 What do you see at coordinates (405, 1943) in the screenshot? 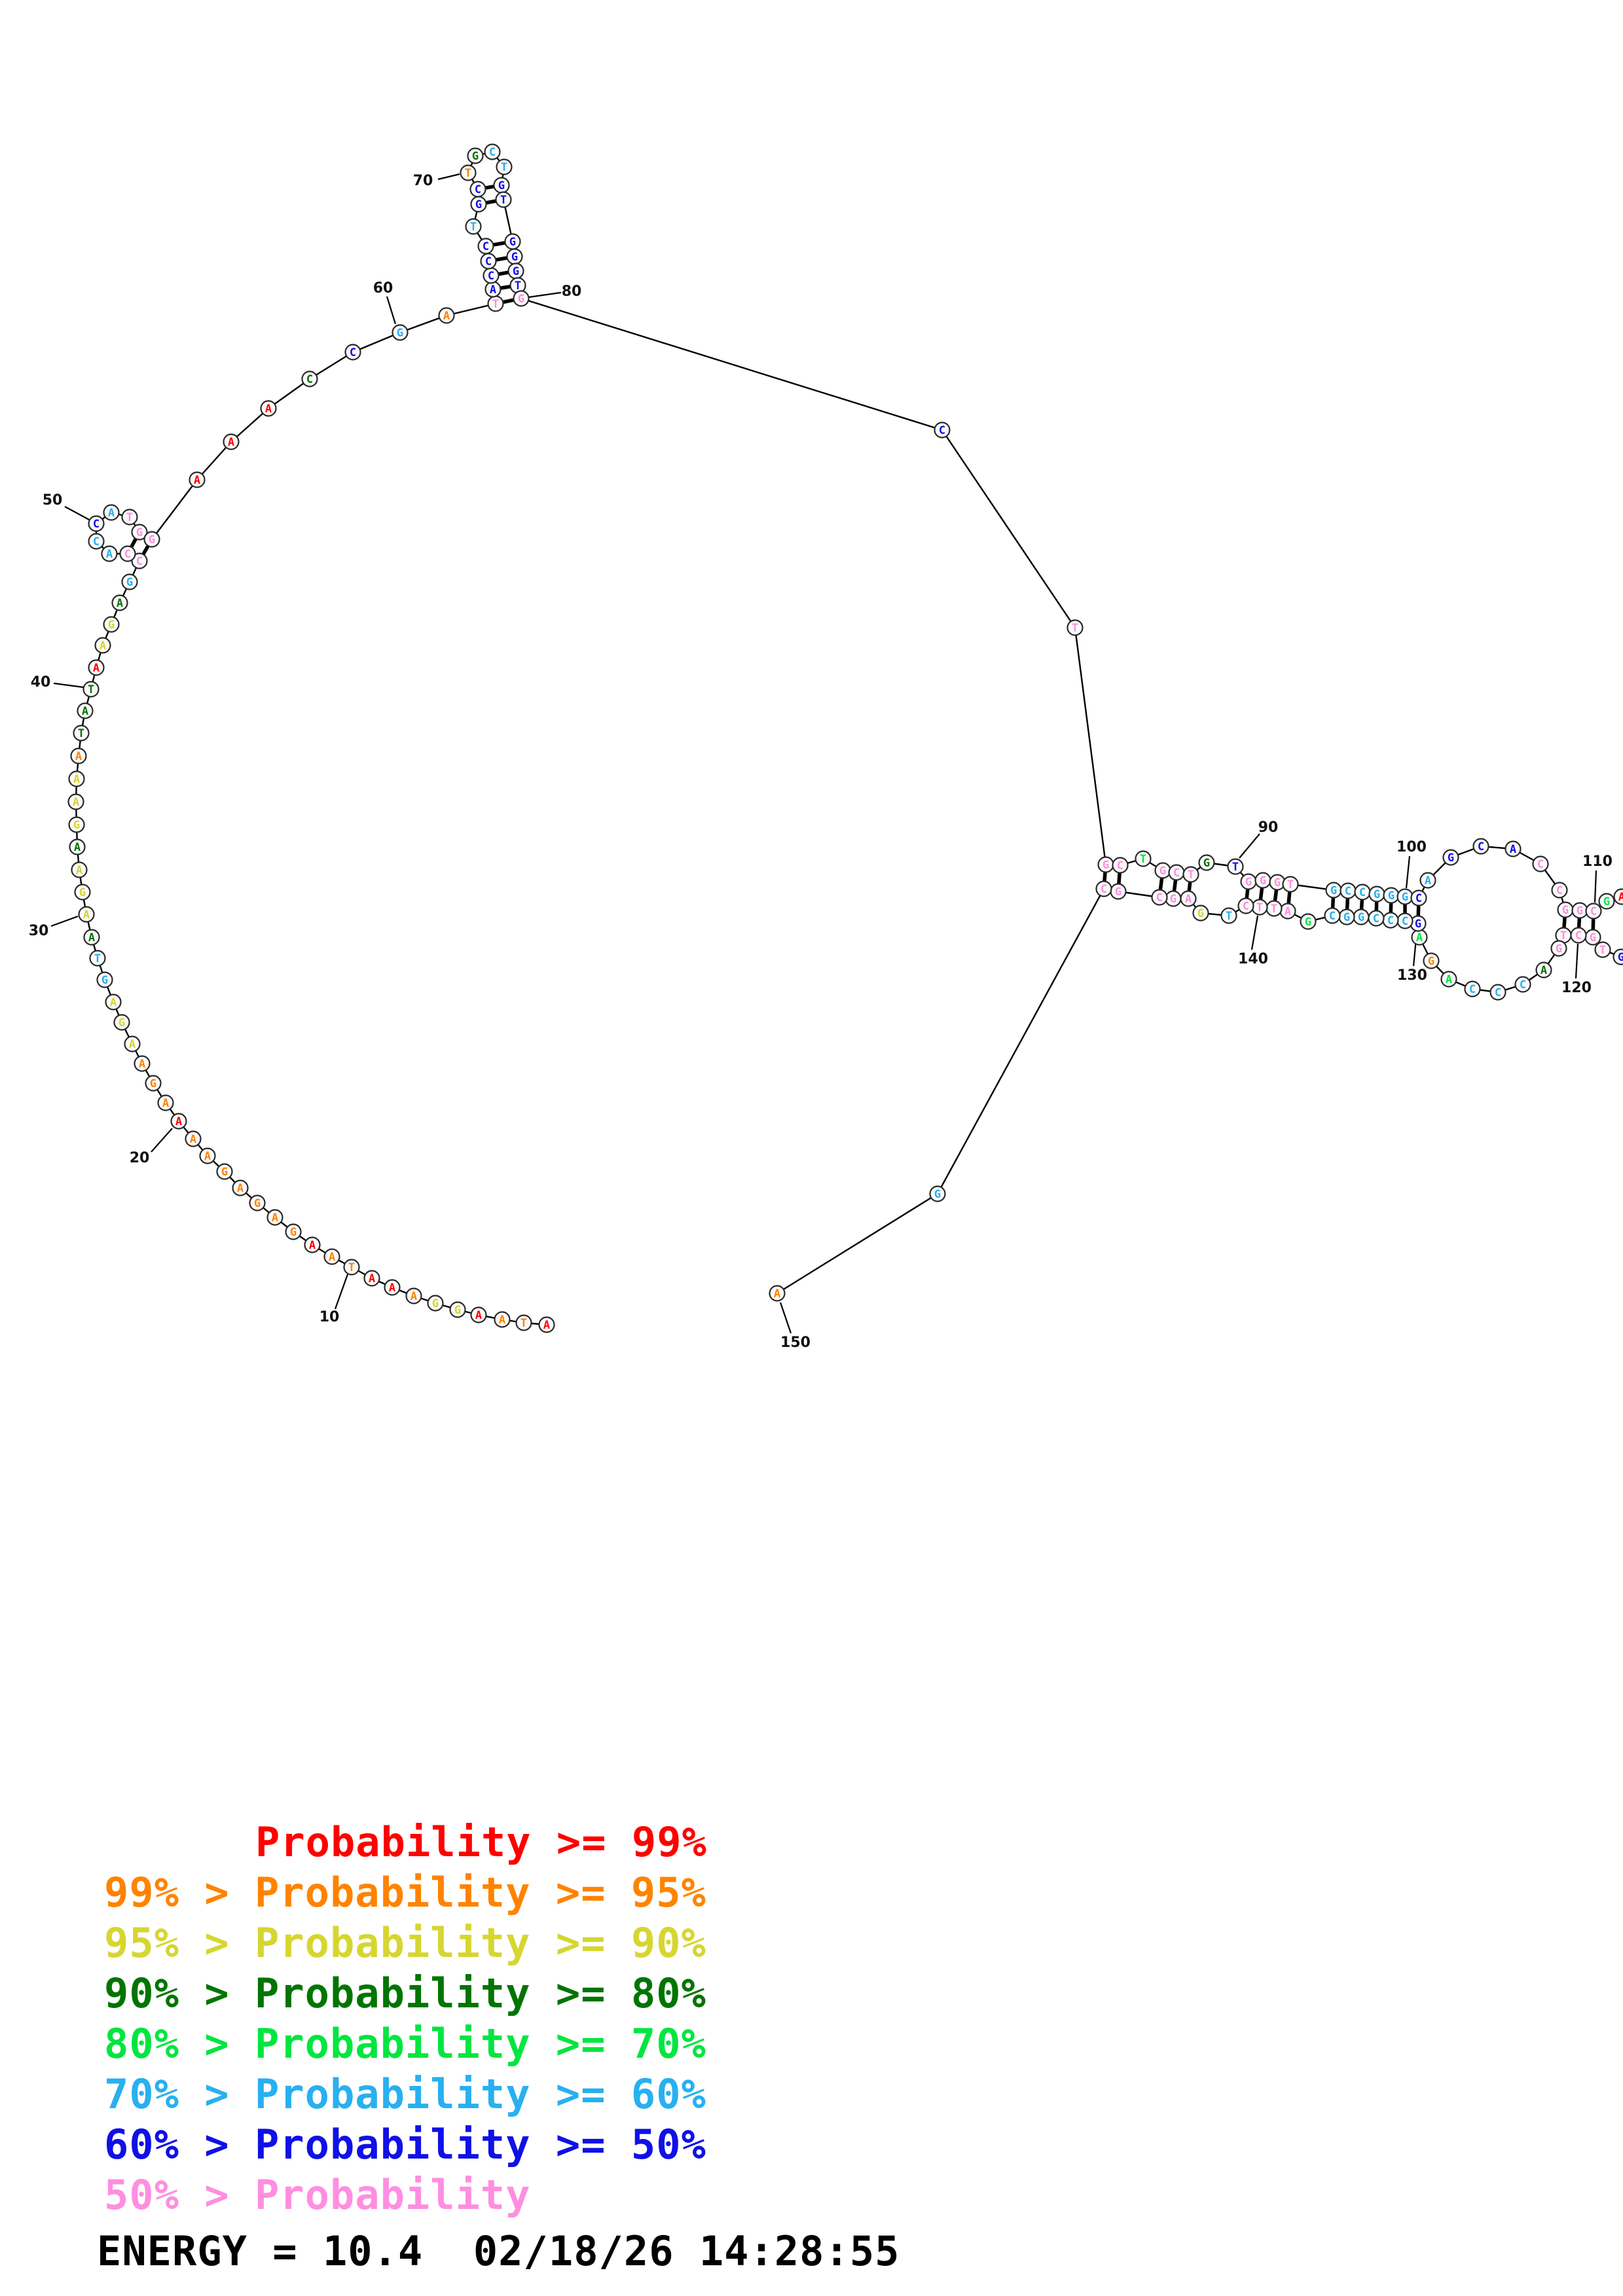
I see `legend-line: 95% > Probability >= 90%` at bounding box center [405, 1943].